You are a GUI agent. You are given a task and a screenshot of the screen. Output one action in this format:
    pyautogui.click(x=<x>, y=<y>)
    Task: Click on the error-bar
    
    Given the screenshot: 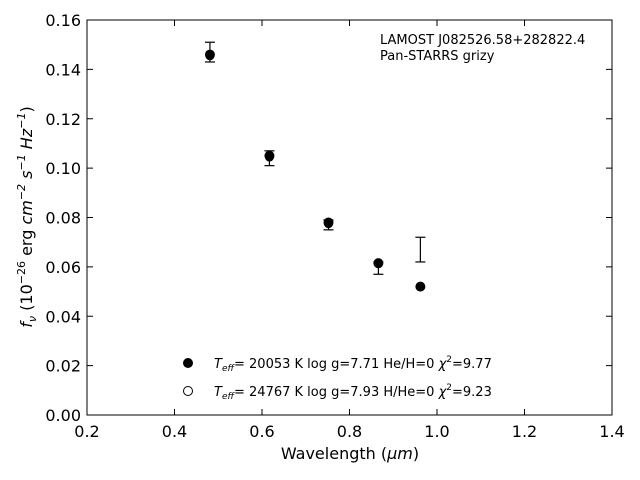 What is the action you would take?
    pyautogui.click(x=420, y=249)
    